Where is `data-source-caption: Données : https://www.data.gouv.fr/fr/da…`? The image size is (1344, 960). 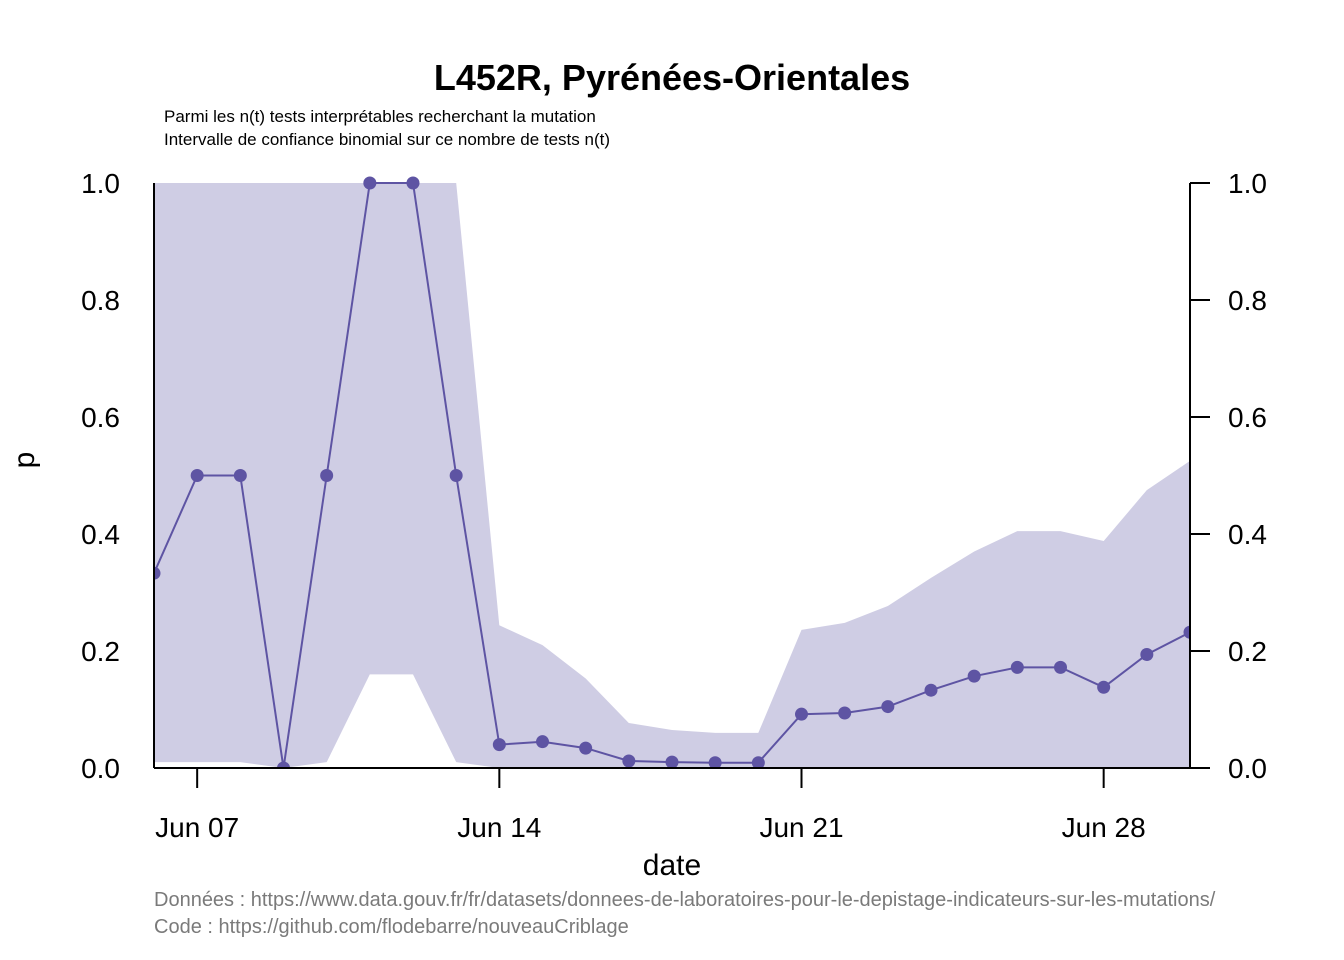 data-source-caption: Données : https://www.data.gouv.fr/fr/da… is located at coordinates (685, 900).